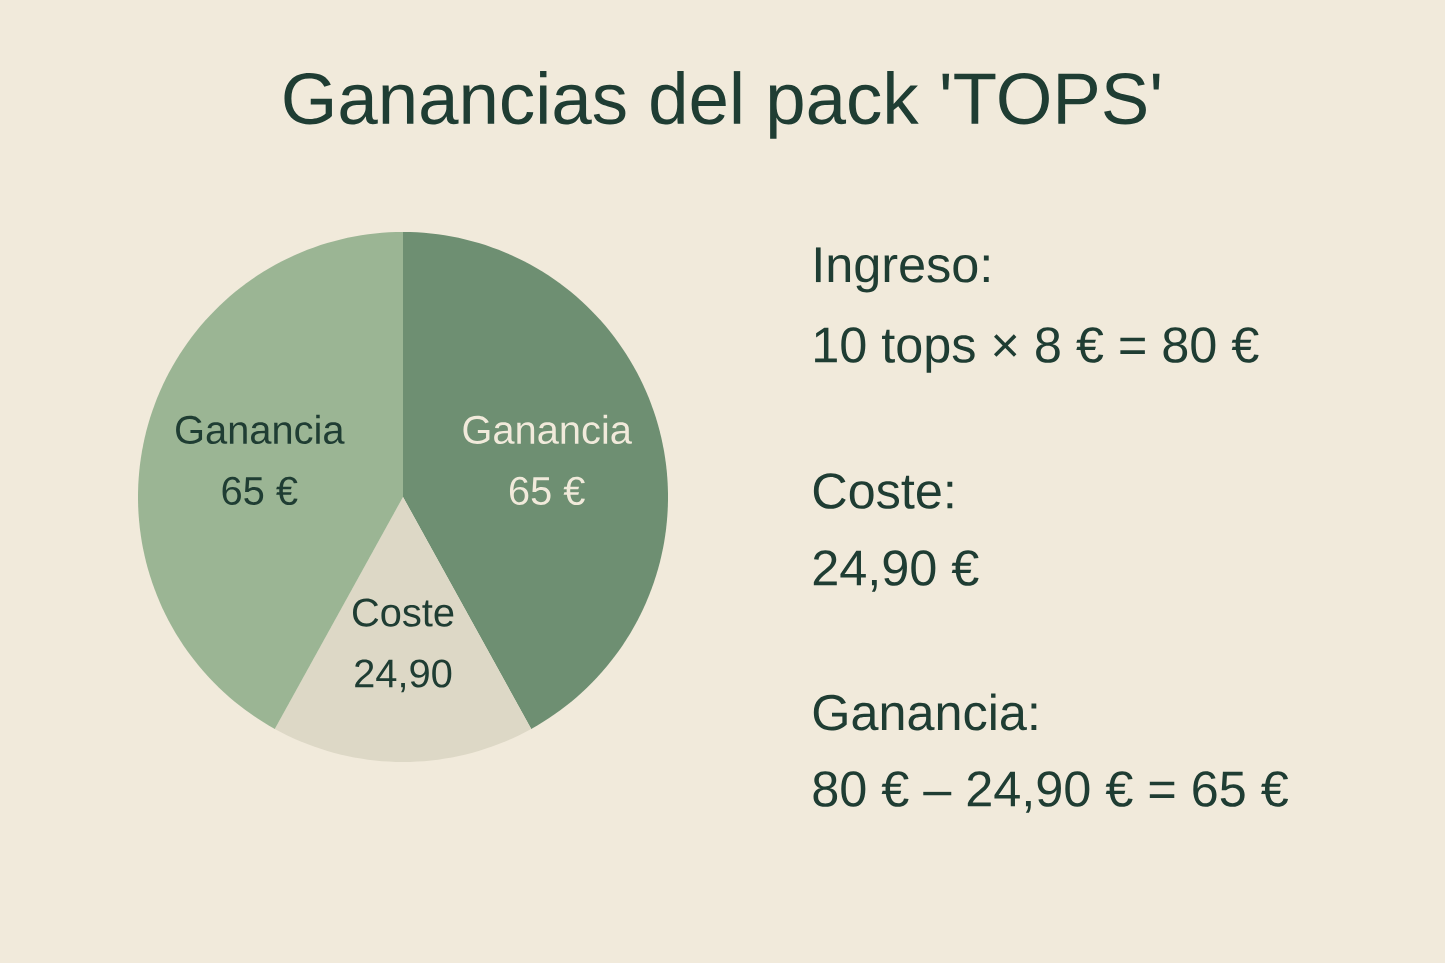 The width and height of the screenshot is (1445, 963). What do you see at coordinates (883, 491) in the screenshot?
I see `text: Coste:` at bounding box center [883, 491].